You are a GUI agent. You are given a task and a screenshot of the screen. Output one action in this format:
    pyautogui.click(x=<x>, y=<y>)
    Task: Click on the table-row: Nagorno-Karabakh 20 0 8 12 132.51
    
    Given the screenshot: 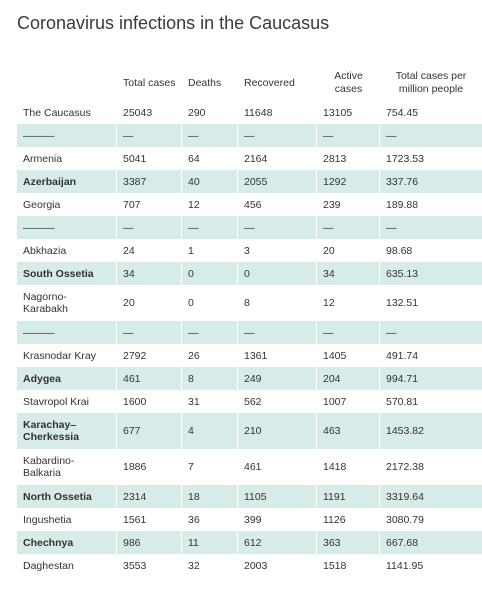 What is the action you would take?
    pyautogui.click(x=249, y=303)
    